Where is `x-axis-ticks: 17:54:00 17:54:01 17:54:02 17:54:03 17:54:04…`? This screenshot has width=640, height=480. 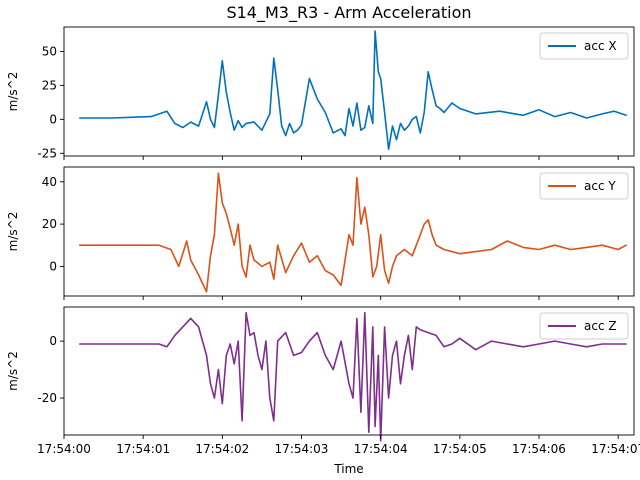
x-axis-ticks: 17:54:00 17:54:01 17:54:02 17:54:03 17:54:04… is located at coordinates (338, 449).